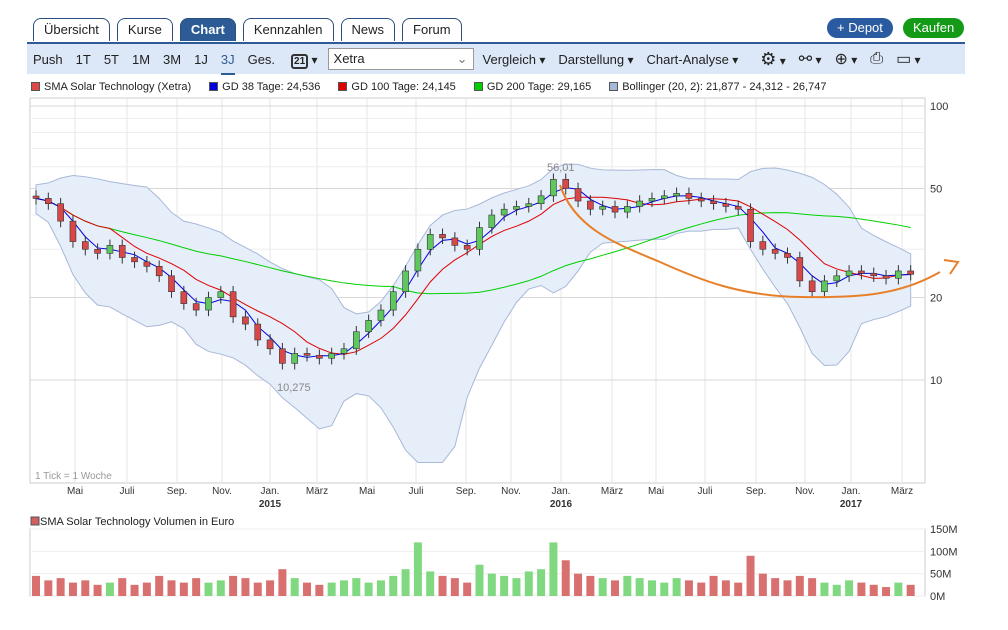 The image size is (1008, 630). I want to click on gd200-line, so click(473, 246).